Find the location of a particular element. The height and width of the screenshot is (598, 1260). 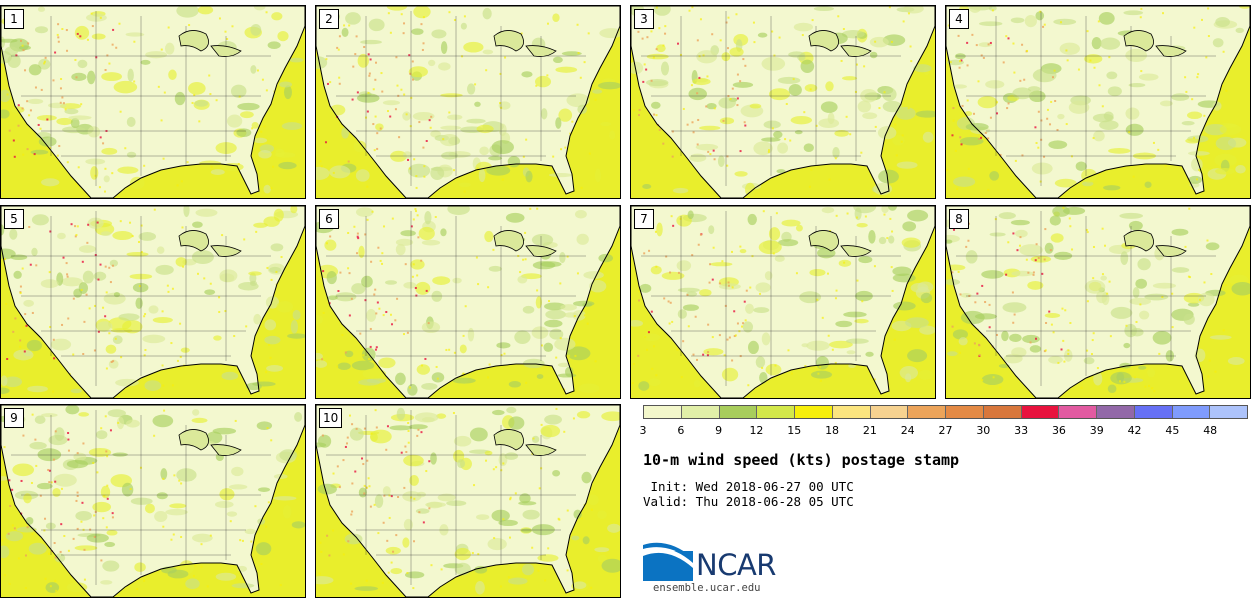

member-label: 6 is located at coordinates (329, 219).